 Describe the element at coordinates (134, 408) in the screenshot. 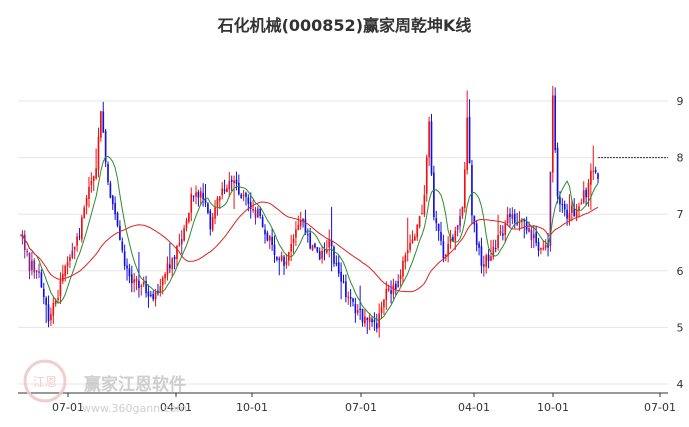

I see `watermark-url: www.360gann.com` at that location.